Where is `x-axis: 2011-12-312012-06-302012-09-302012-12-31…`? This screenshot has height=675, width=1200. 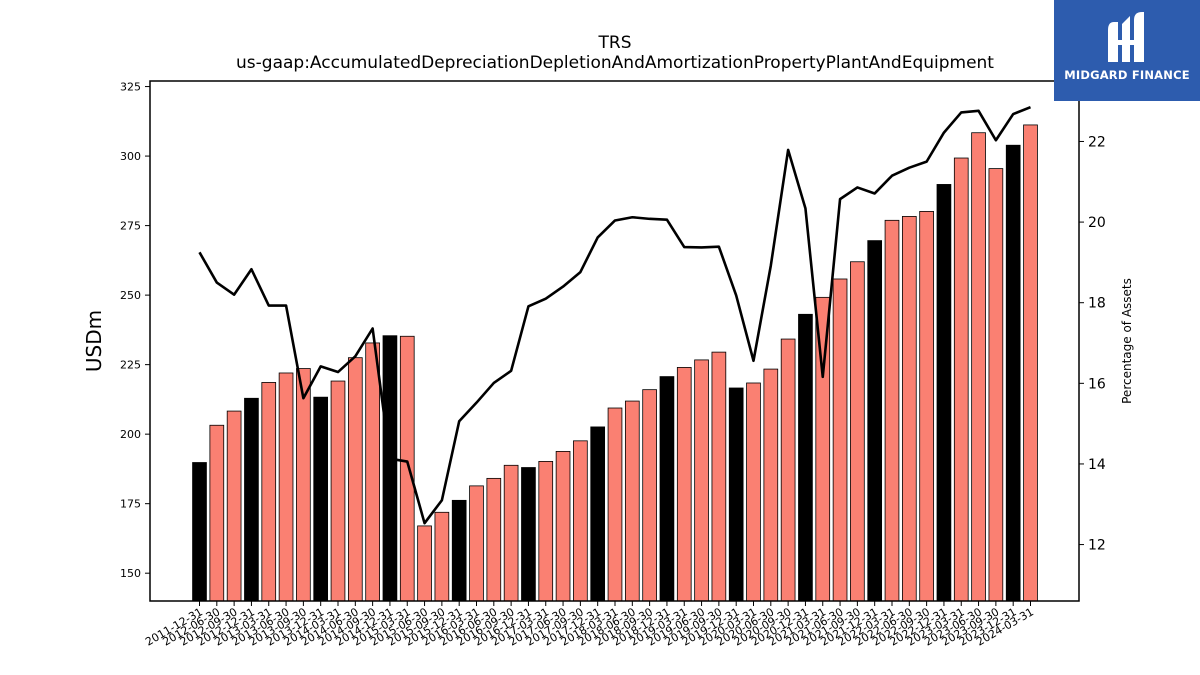
x-axis: 2011-12-312012-06-302012-09-302012-12-31… is located at coordinates (589, 625).